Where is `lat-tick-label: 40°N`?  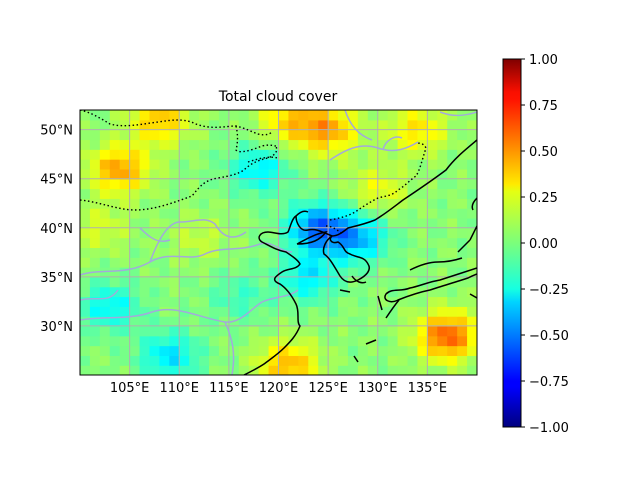
lat-tick-label: 40°N is located at coordinates (56, 229).